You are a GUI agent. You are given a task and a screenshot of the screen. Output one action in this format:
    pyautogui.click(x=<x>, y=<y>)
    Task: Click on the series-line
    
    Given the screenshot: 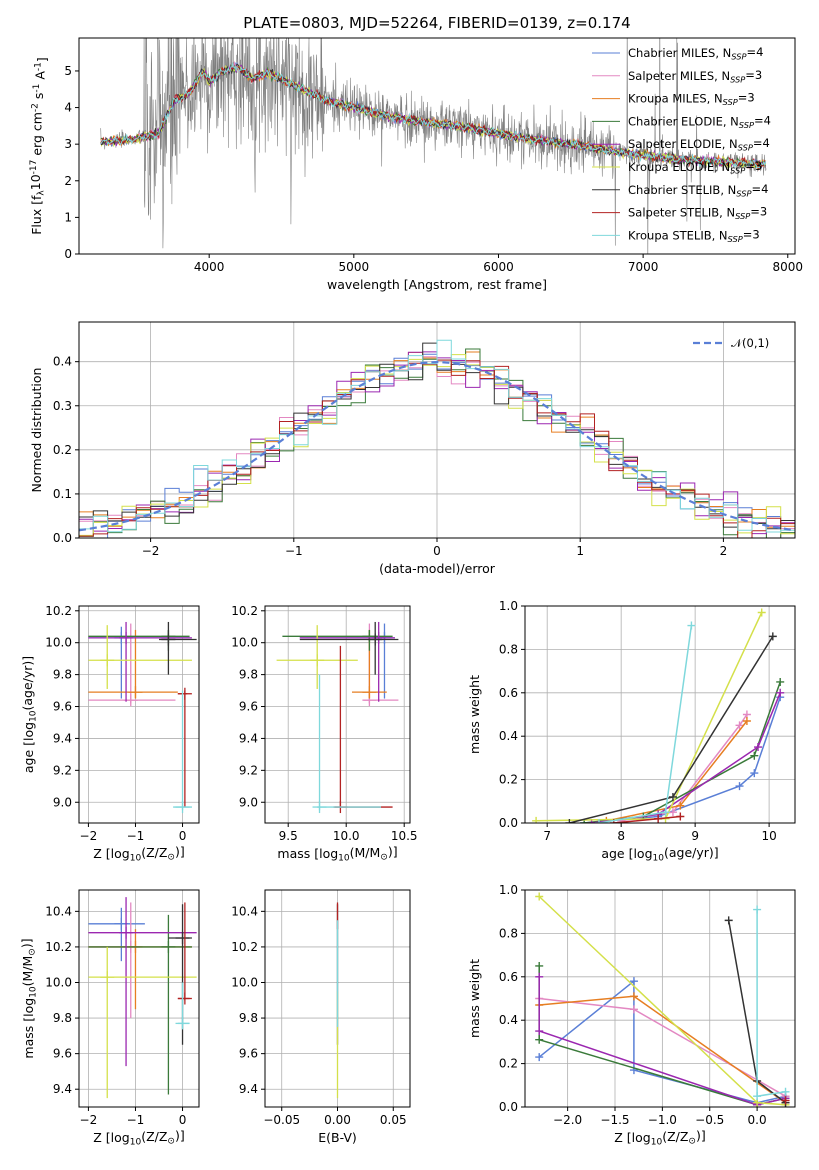 What is the action you would take?
    pyautogui.click(x=662, y=1041)
    